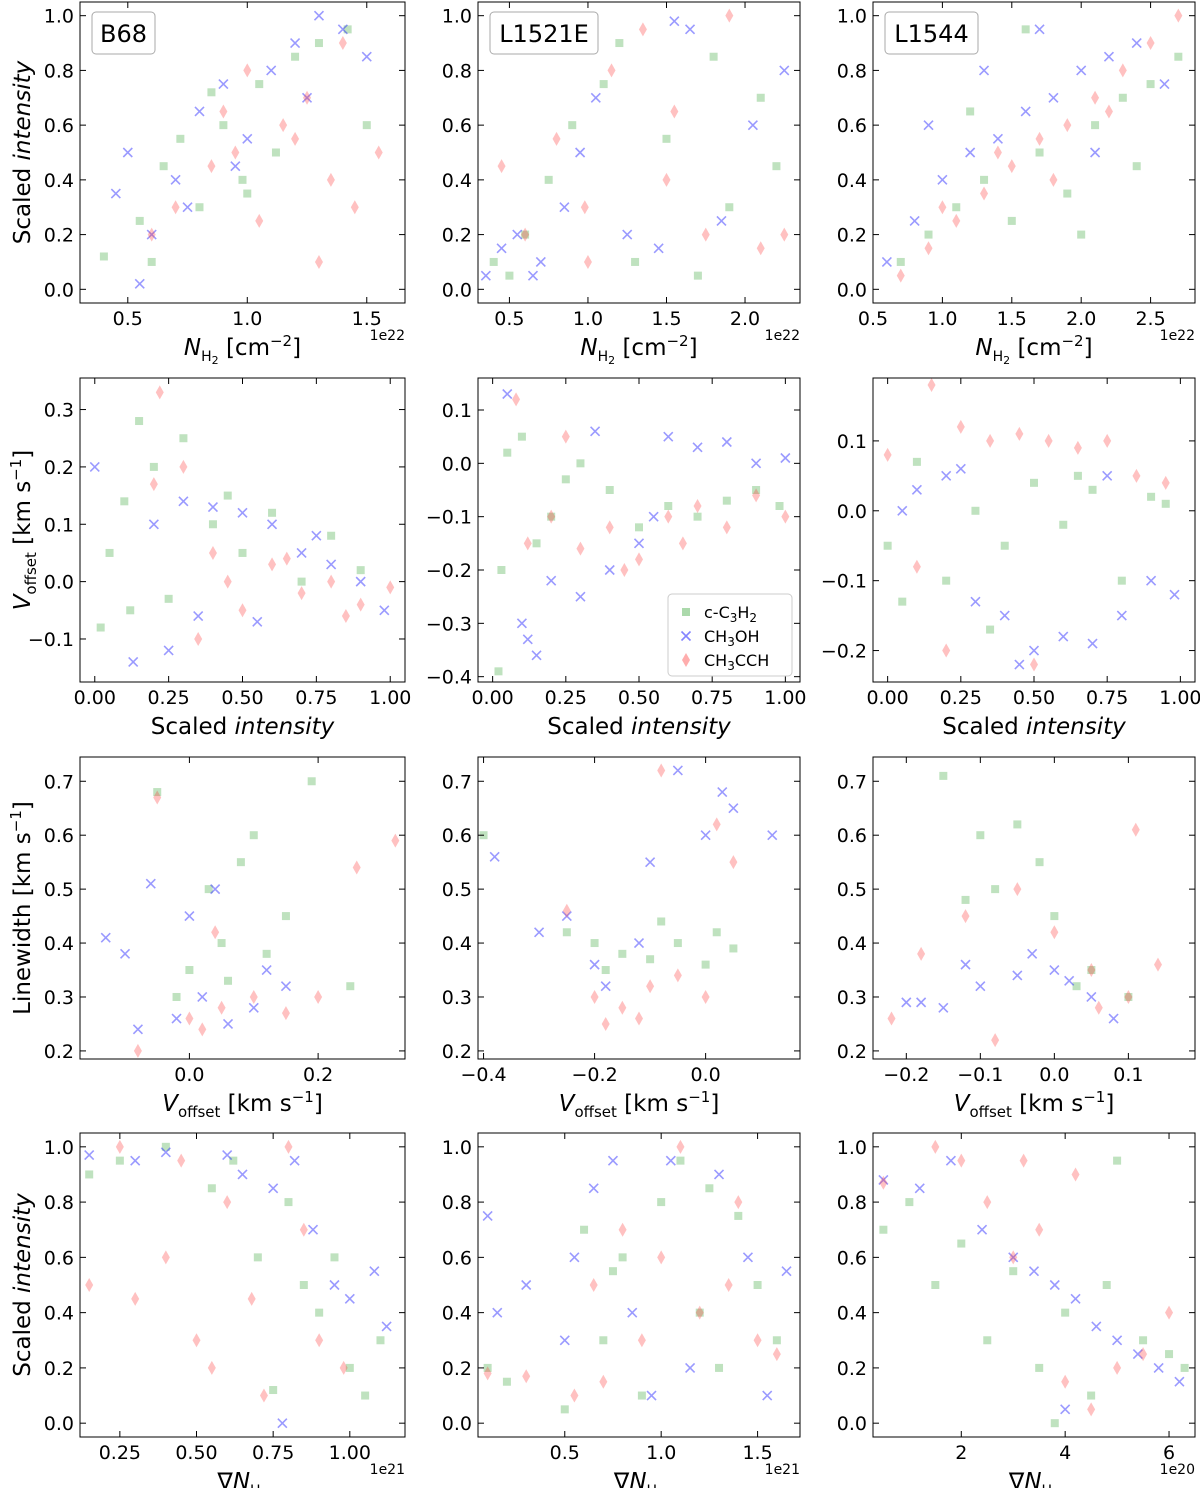 This screenshot has width=1200, height=1488. Describe the element at coordinates (120, 1453) in the screenshot. I see `x-tick-label: 0.25` at that location.